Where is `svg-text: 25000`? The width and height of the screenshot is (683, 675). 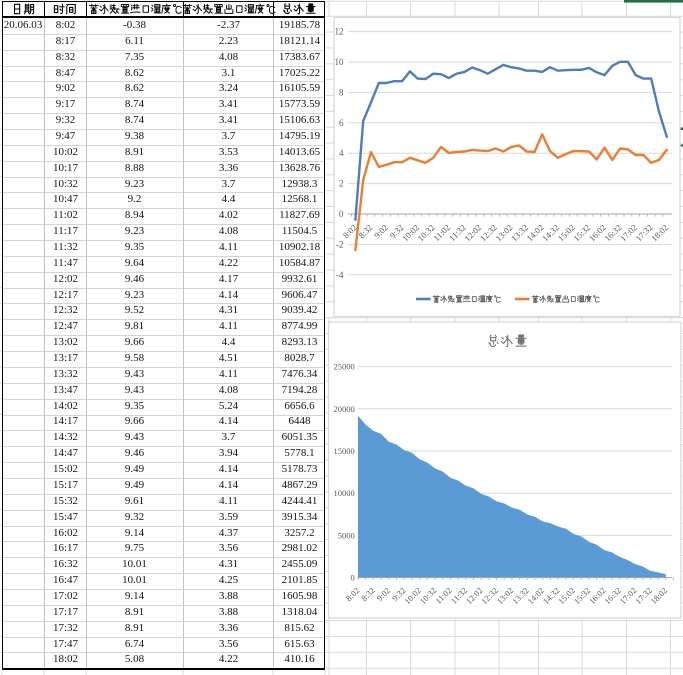
svg-text: 25000 is located at coordinates (344, 367).